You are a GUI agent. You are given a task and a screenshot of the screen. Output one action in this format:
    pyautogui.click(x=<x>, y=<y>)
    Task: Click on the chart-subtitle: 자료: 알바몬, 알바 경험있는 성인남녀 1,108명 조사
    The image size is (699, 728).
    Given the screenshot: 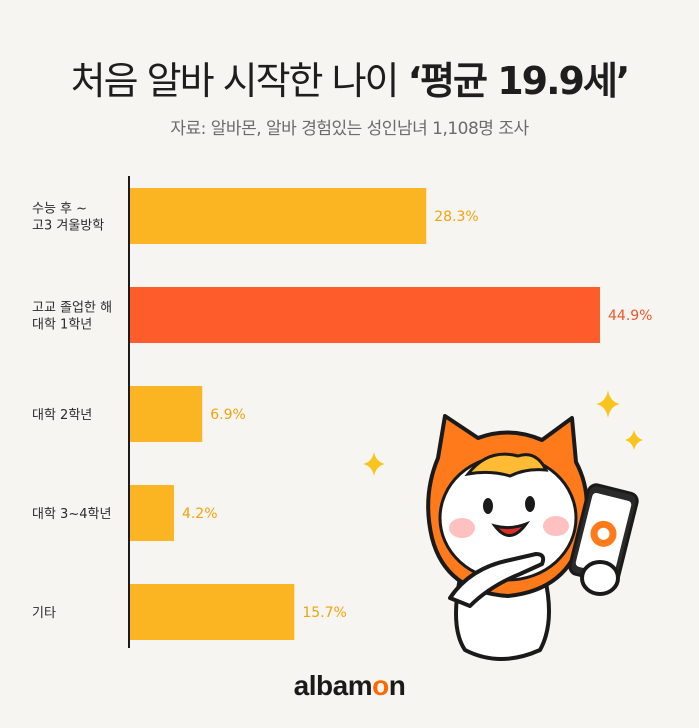 What is the action you would take?
    pyautogui.click(x=349, y=129)
    